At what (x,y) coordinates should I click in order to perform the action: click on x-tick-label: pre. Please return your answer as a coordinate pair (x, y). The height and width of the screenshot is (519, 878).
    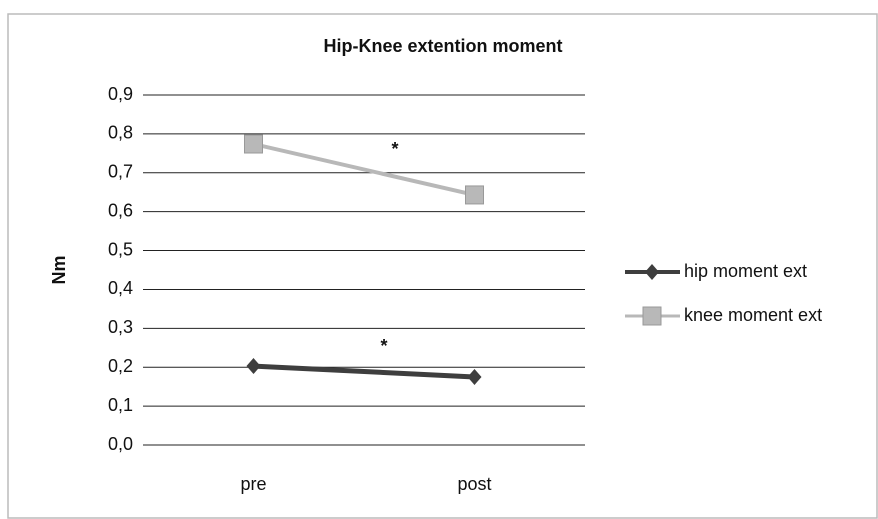
    Looking at the image, I should click on (253, 484).